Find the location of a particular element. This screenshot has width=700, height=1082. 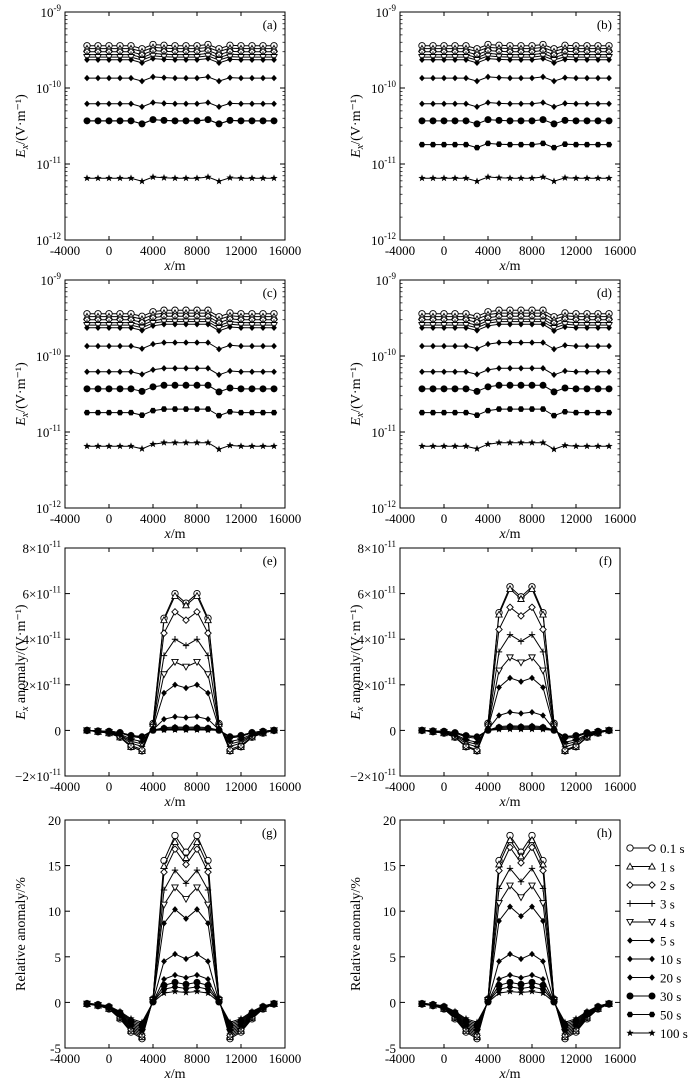

x-tick-label: 12000 is located at coordinates (576, 1058).